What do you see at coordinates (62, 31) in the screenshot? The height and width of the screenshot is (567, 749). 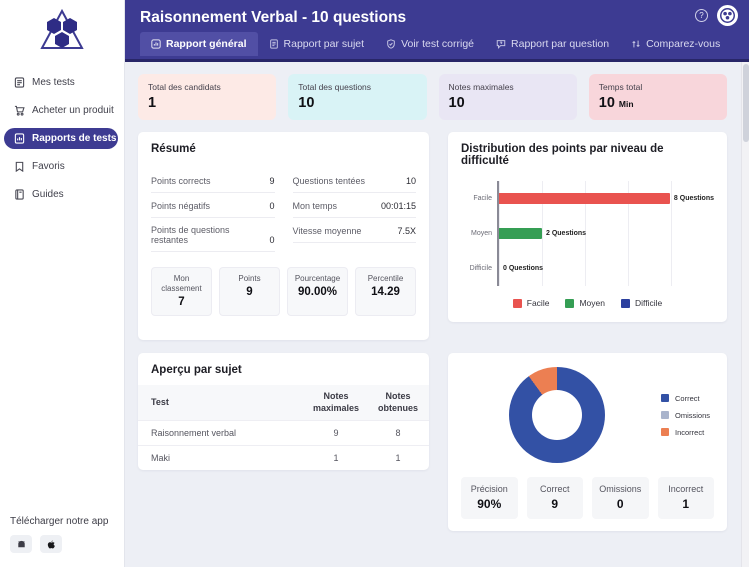 I see `app-logo` at bounding box center [62, 31].